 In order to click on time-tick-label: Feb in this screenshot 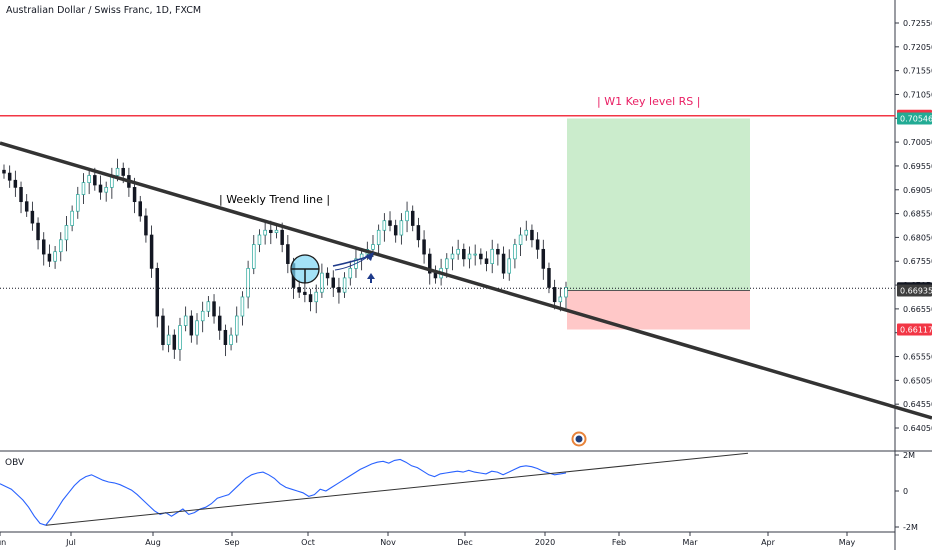, I will do `click(619, 542)`.